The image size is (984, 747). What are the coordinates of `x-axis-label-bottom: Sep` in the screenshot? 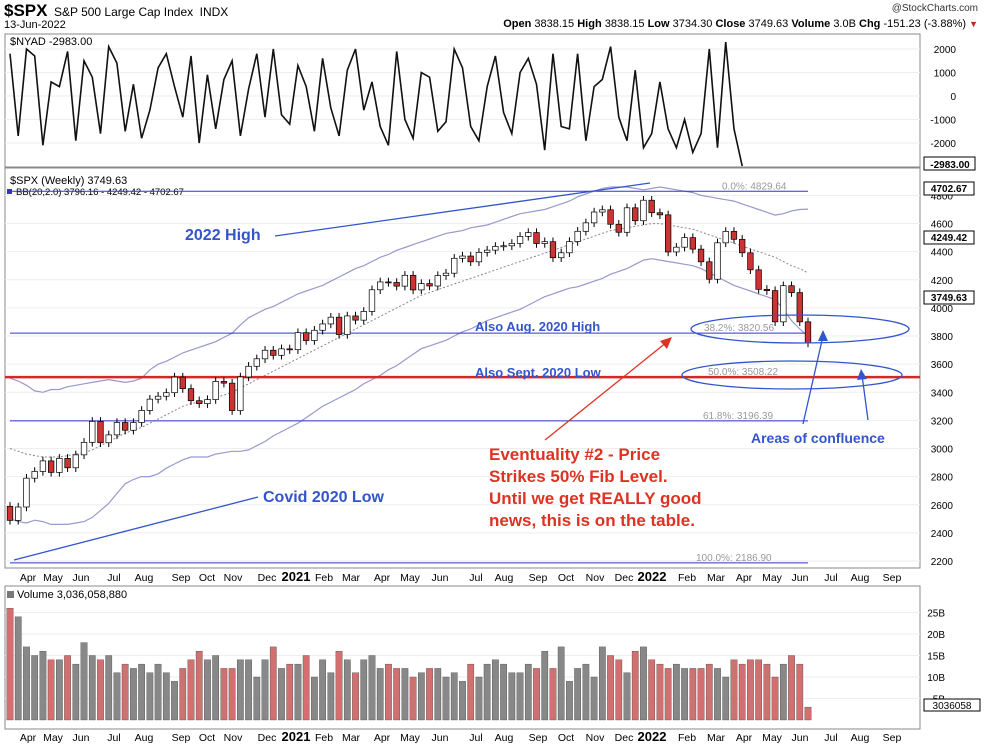 It's located at (181, 738).